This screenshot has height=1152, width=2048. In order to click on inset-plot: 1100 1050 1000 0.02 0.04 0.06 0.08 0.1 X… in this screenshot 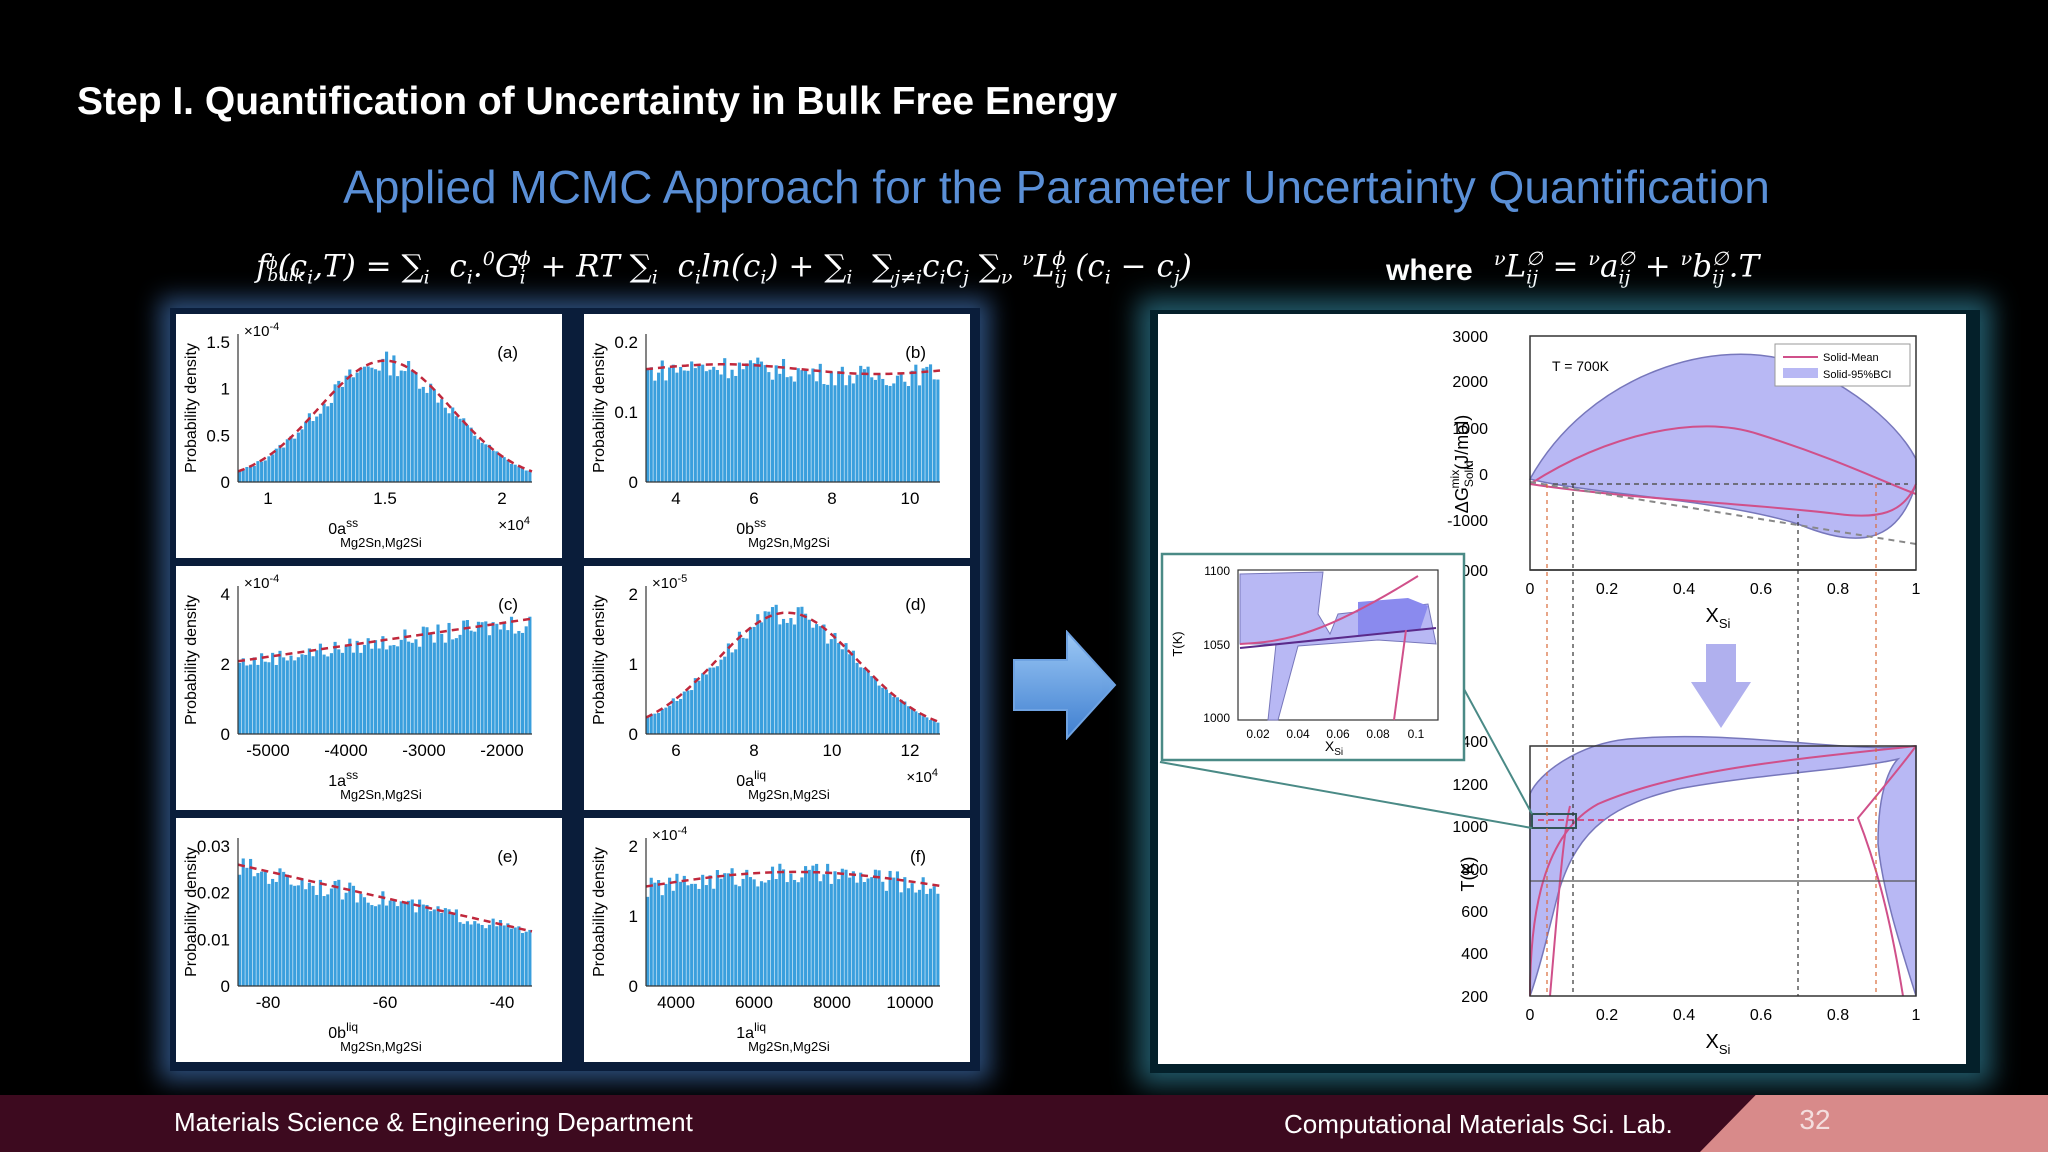, I will do `click(1313, 657)`.